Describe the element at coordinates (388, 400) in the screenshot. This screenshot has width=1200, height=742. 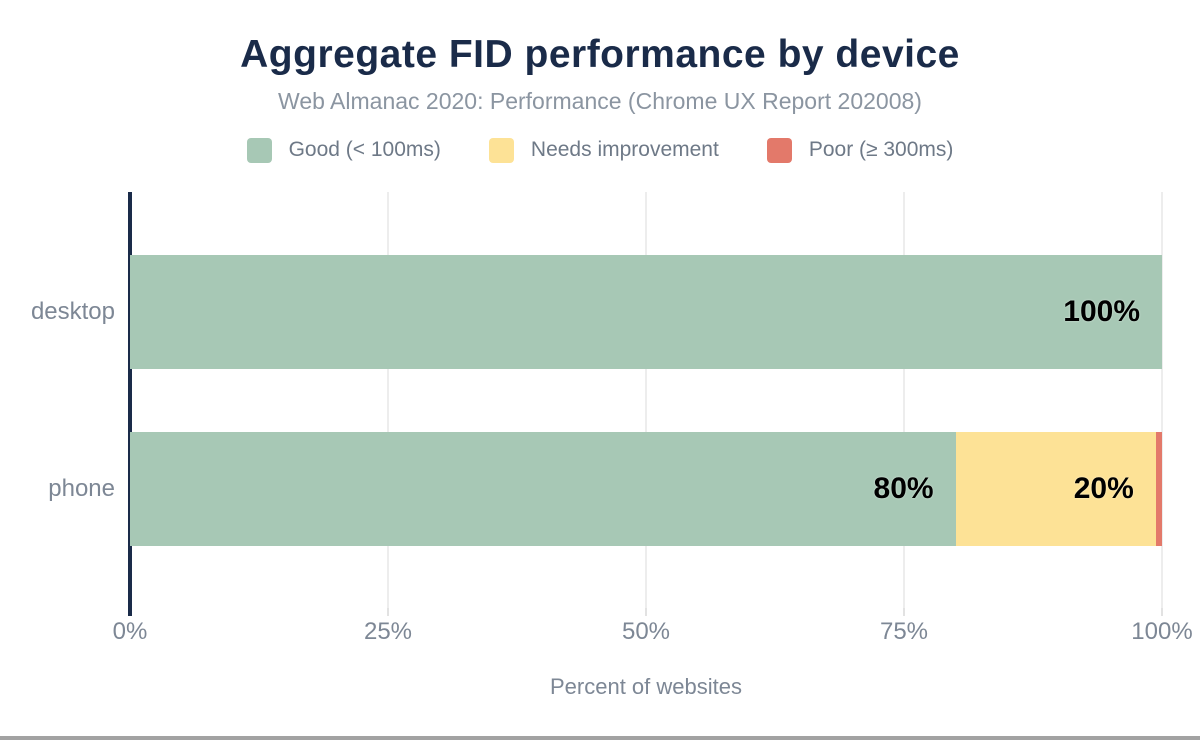
I see `gridline-25%` at that location.